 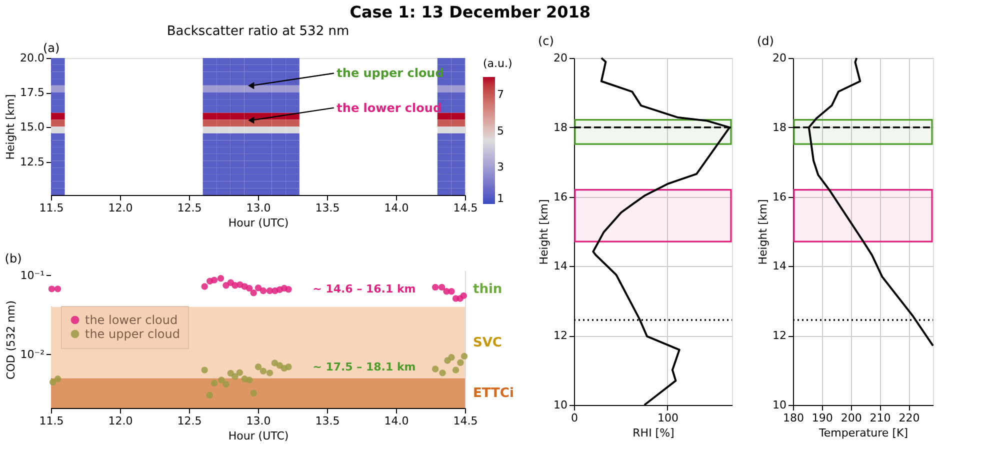 What do you see at coordinates (258, 31) in the screenshot?
I see `chart-subtitle: Backscatter ratio at 532 nm` at bounding box center [258, 31].